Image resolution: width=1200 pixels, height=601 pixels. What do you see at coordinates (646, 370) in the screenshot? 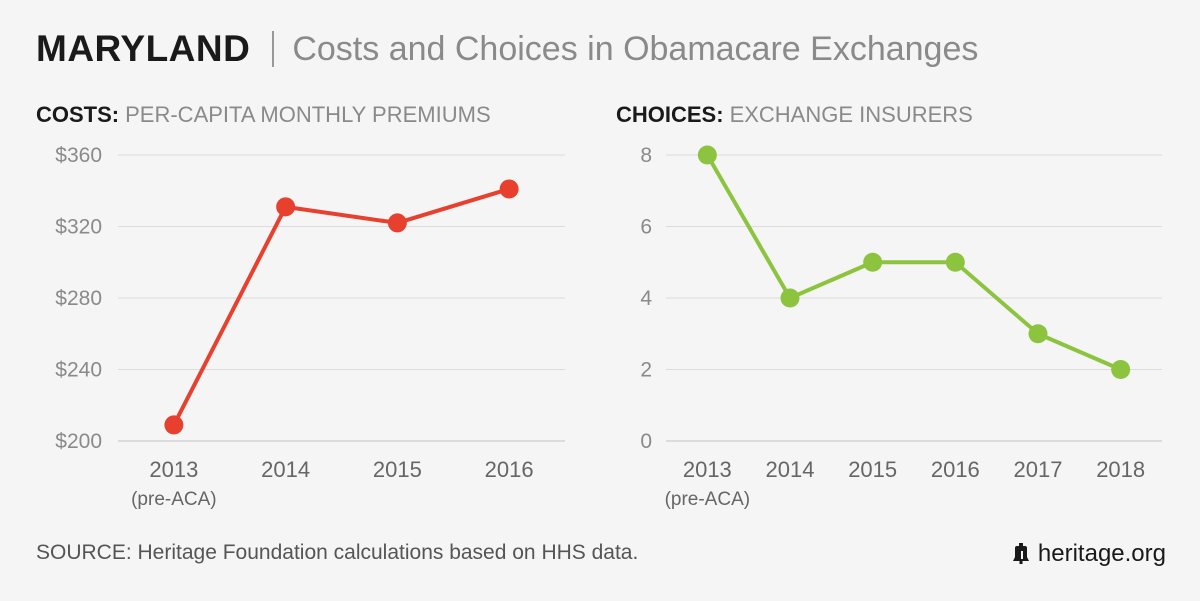
I see `choices-y-tick-label: 2` at bounding box center [646, 370].